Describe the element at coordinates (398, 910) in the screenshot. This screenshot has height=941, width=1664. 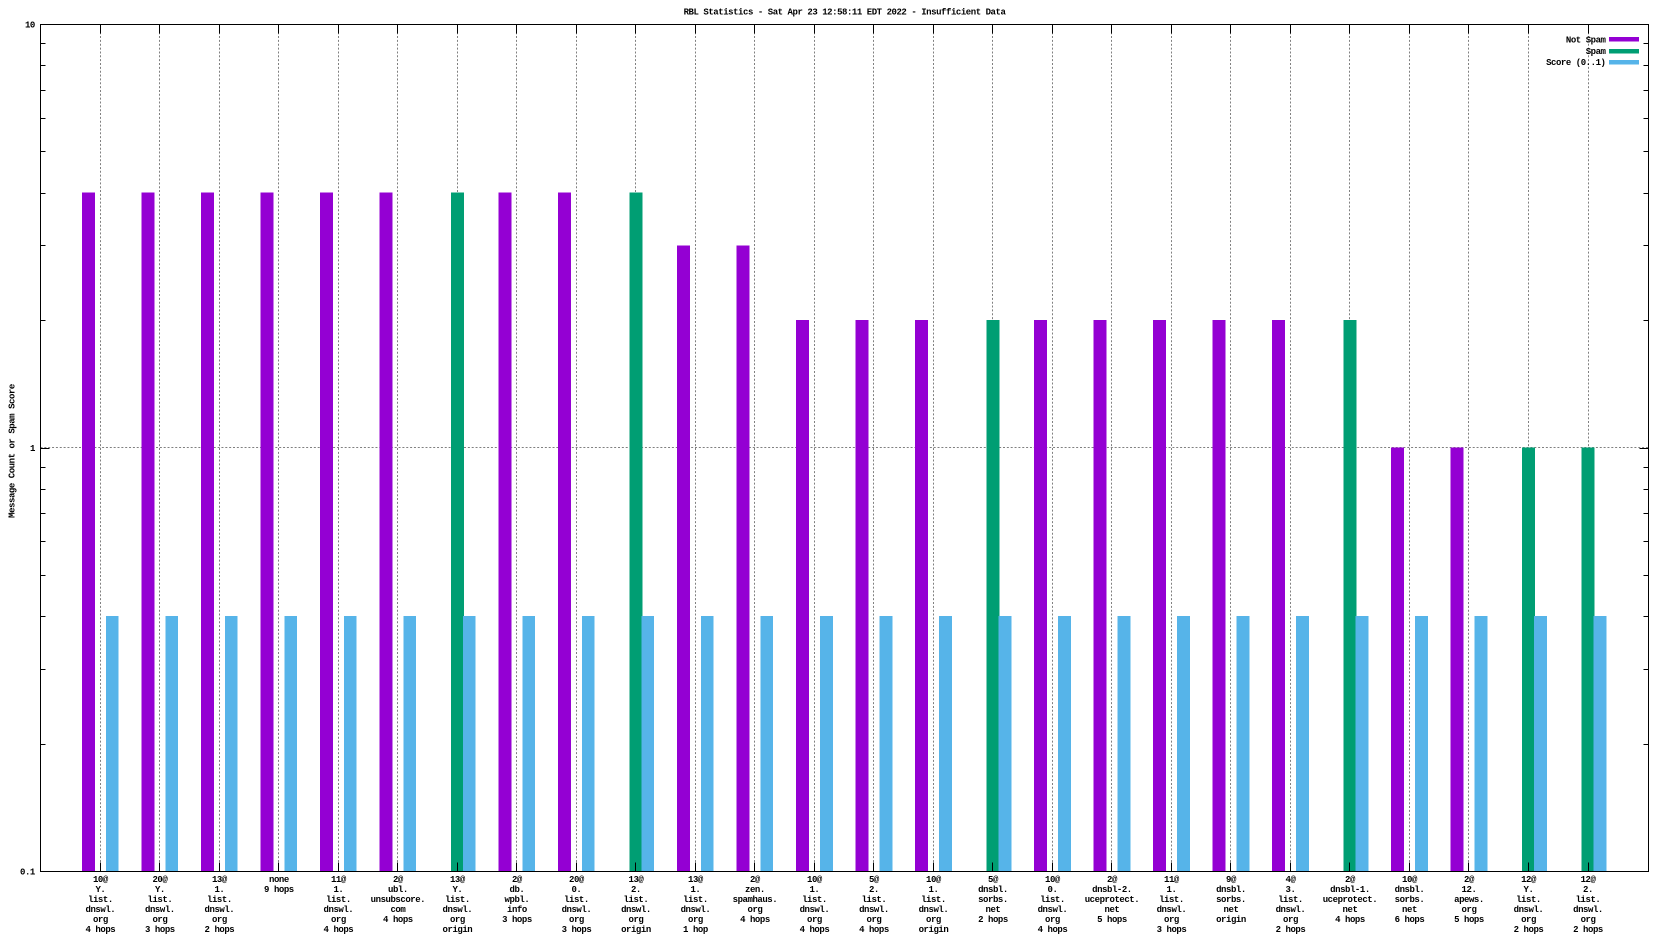
I see `svg-text: com` at that location.